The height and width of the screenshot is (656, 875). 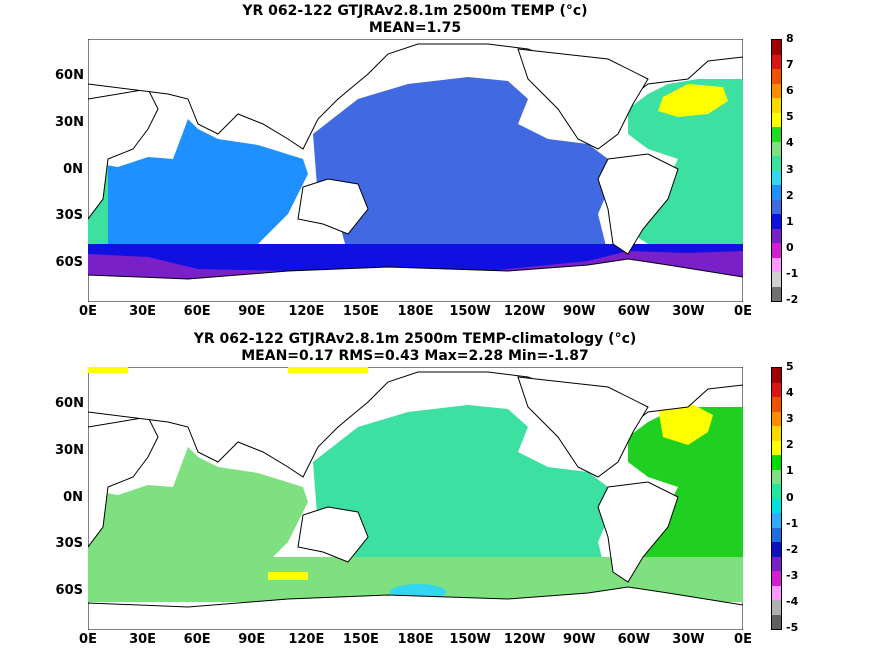 What do you see at coordinates (792, 523) in the screenshot?
I see `p2-colorbar-label: -1` at bounding box center [792, 523].